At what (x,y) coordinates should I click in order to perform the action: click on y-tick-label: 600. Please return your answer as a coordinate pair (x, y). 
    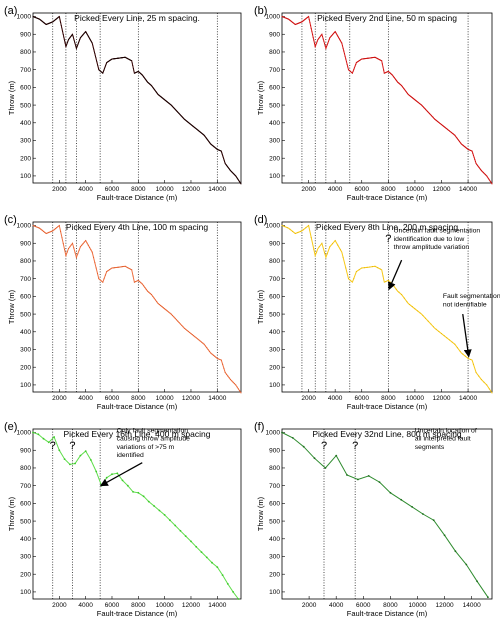
    Looking at the image, I should click on (25, 297).